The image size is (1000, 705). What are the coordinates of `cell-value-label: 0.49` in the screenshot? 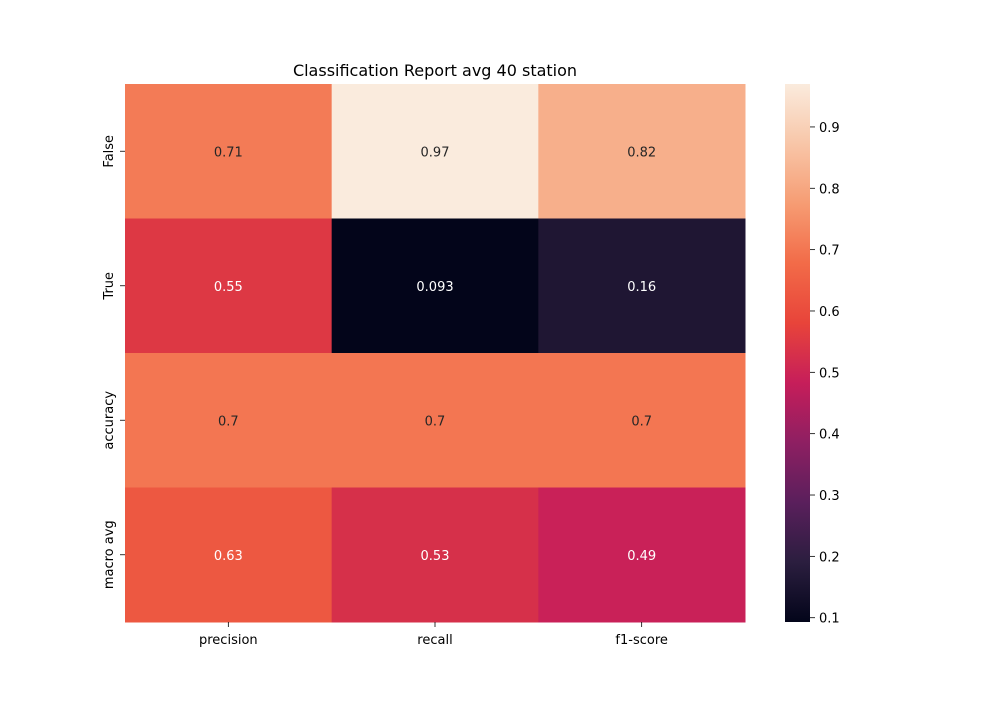 It's located at (641, 556).